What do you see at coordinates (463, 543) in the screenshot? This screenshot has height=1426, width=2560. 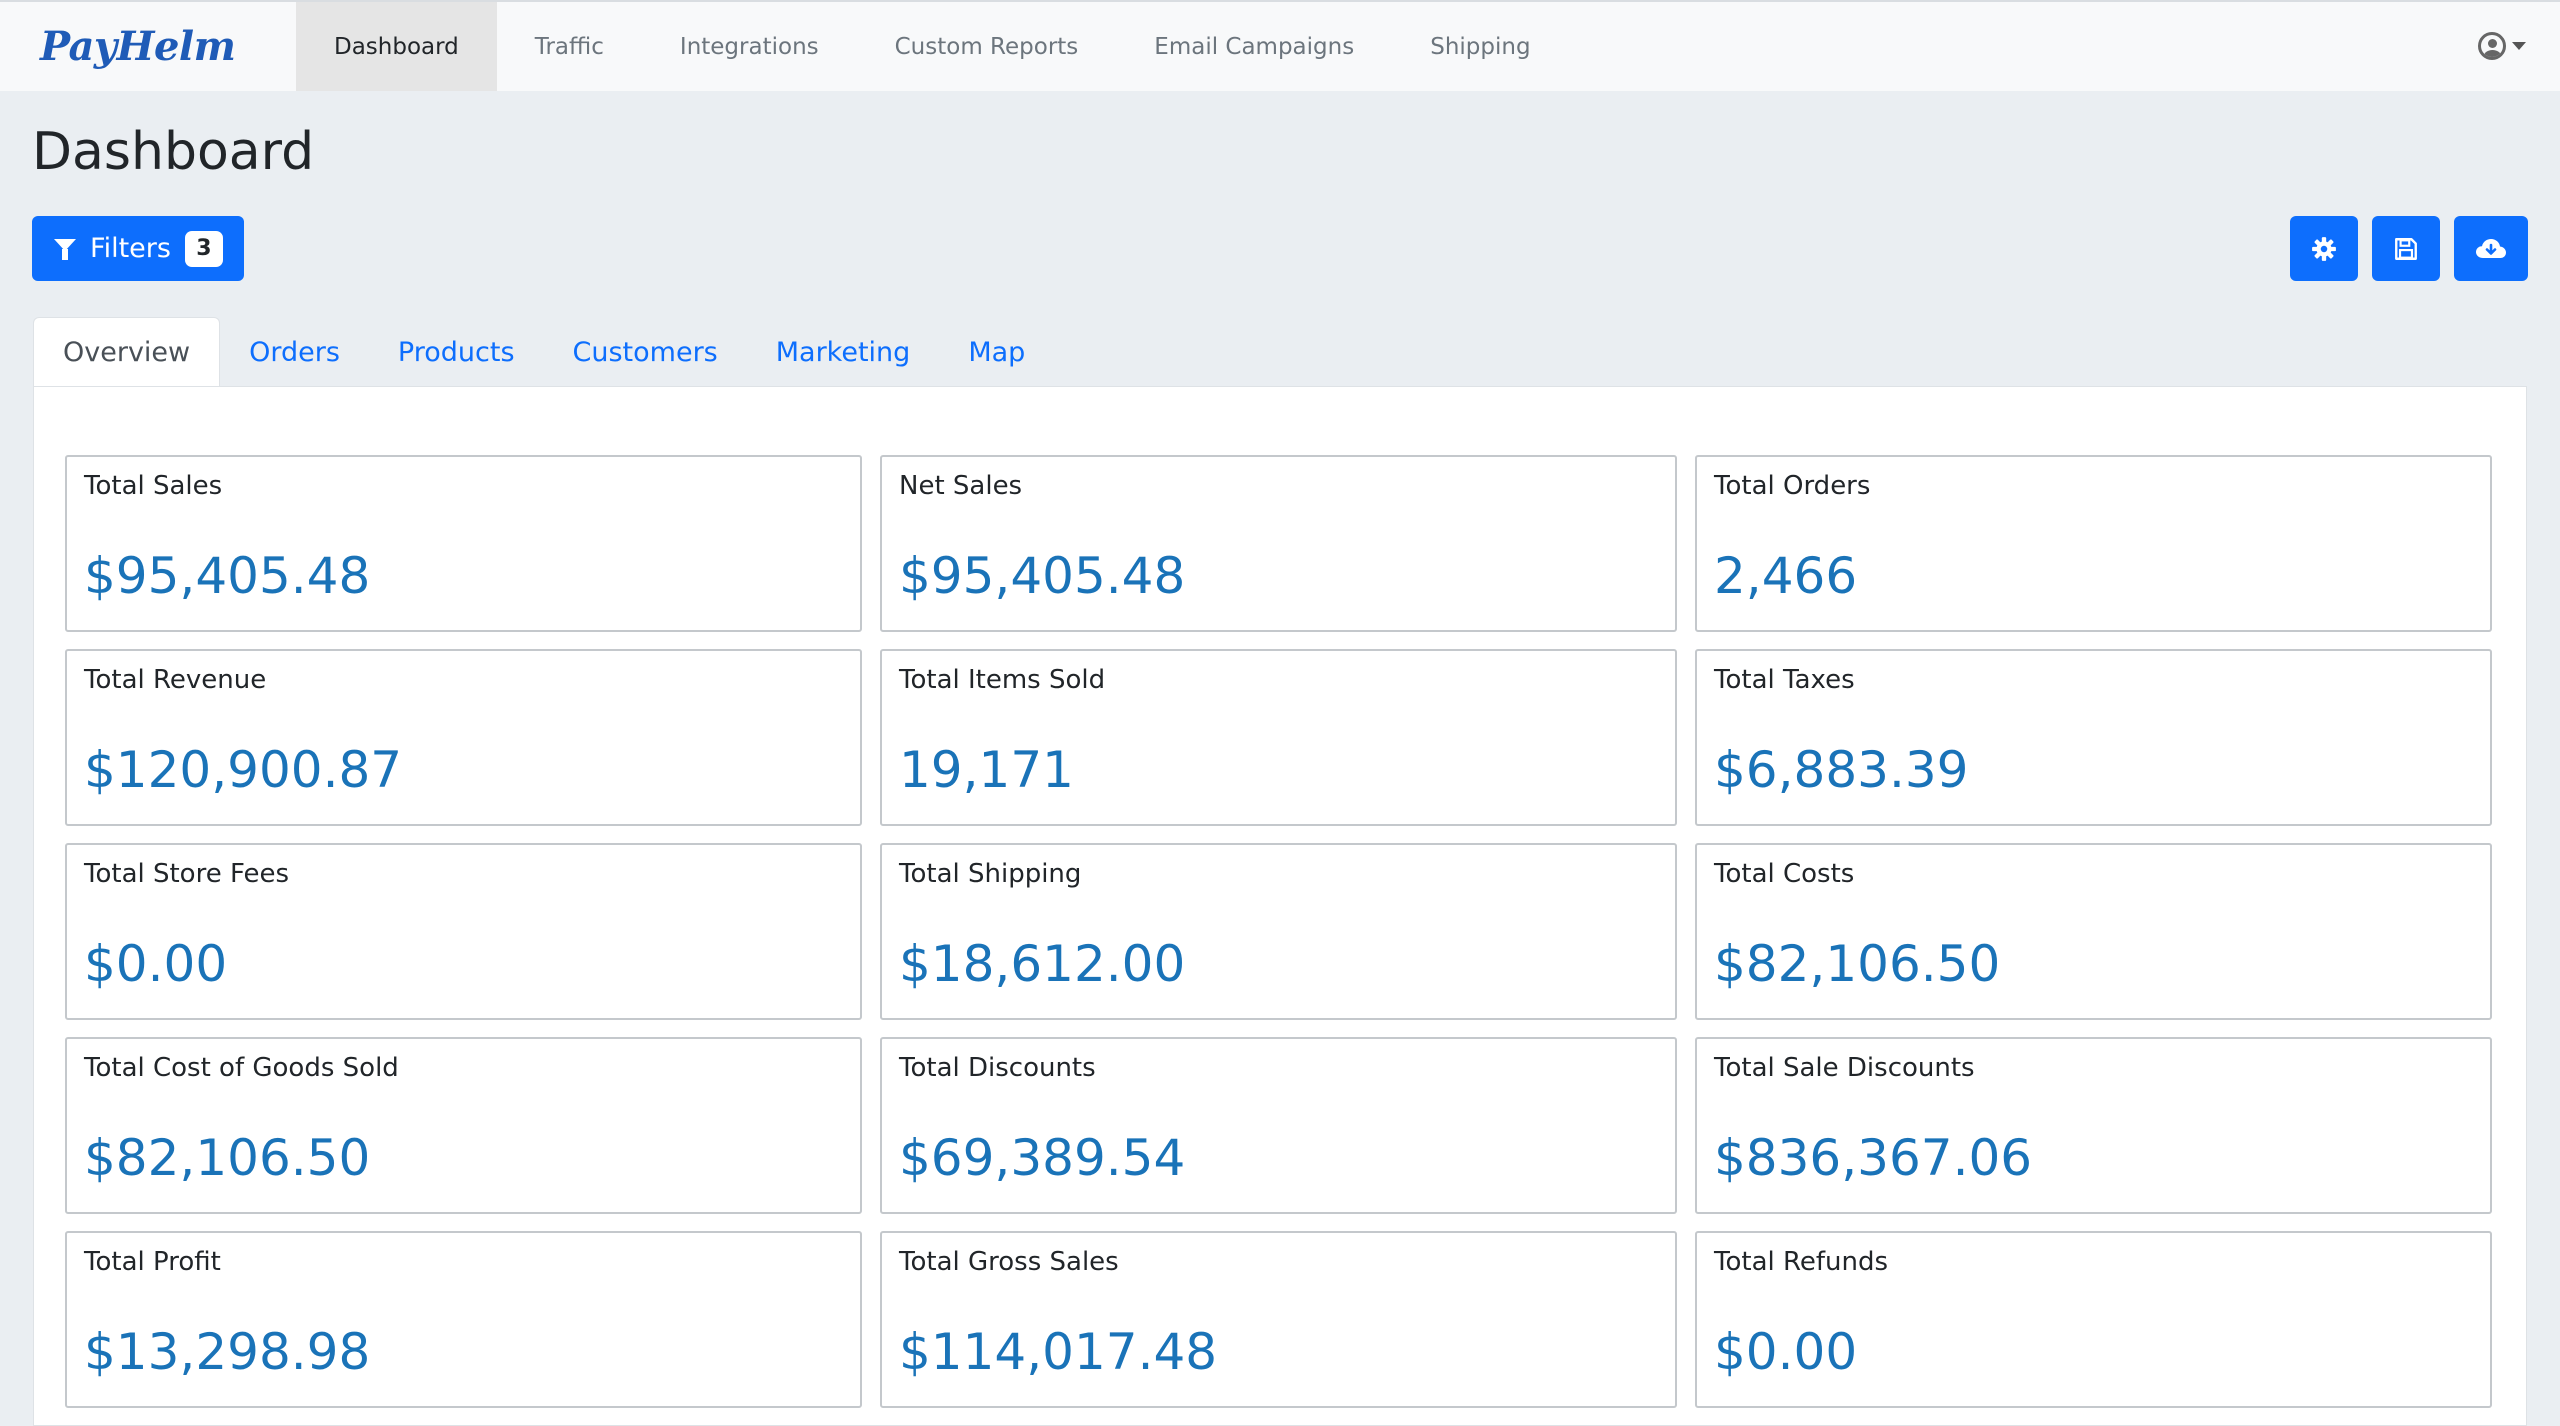 I see `metric-card-total-sales: Total Sales $95,405.48` at bounding box center [463, 543].